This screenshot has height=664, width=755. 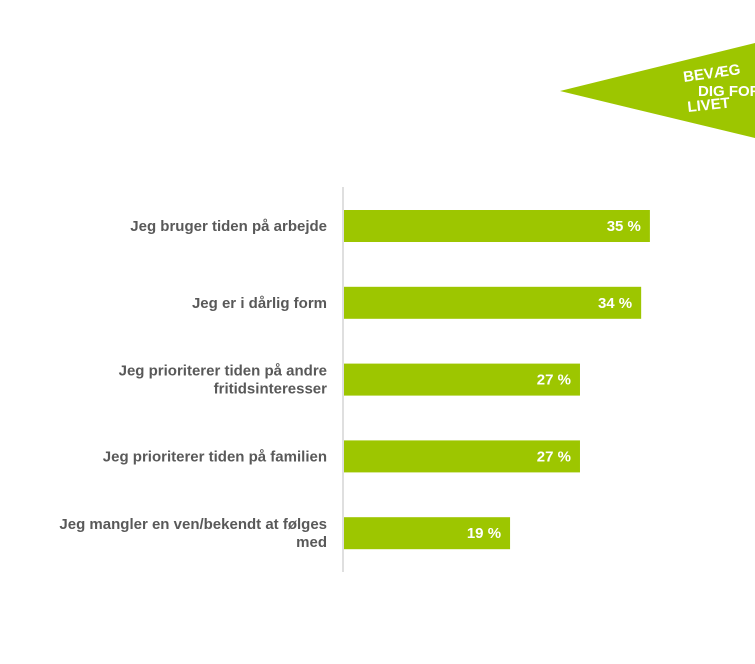 I want to click on category-label: Jeg bruger tiden på arbejde, so click(x=228, y=226).